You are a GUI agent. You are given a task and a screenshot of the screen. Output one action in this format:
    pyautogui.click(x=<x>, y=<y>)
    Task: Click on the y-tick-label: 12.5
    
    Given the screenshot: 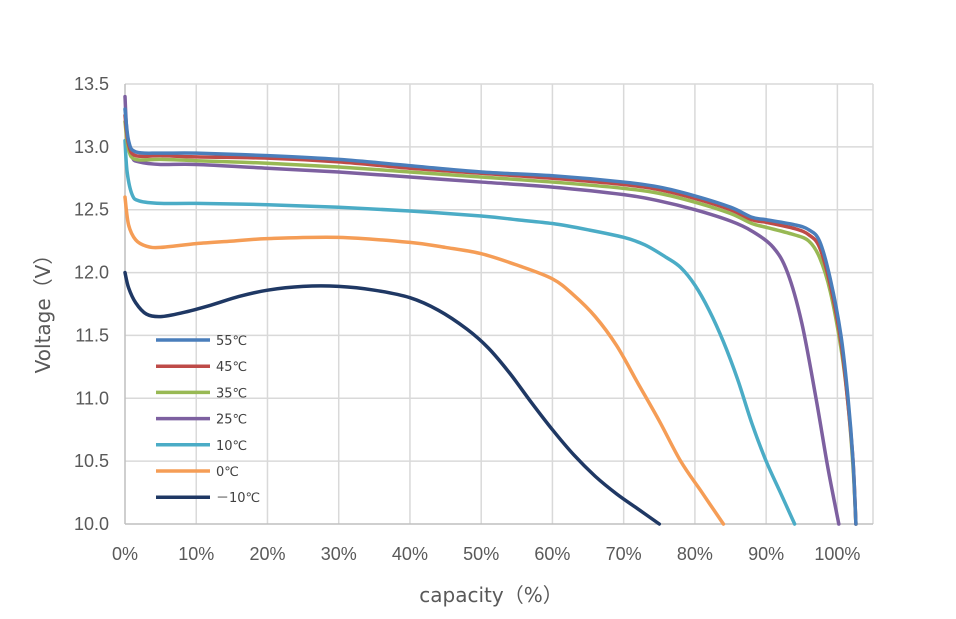 What is the action you would take?
    pyautogui.click(x=91, y=210)
    